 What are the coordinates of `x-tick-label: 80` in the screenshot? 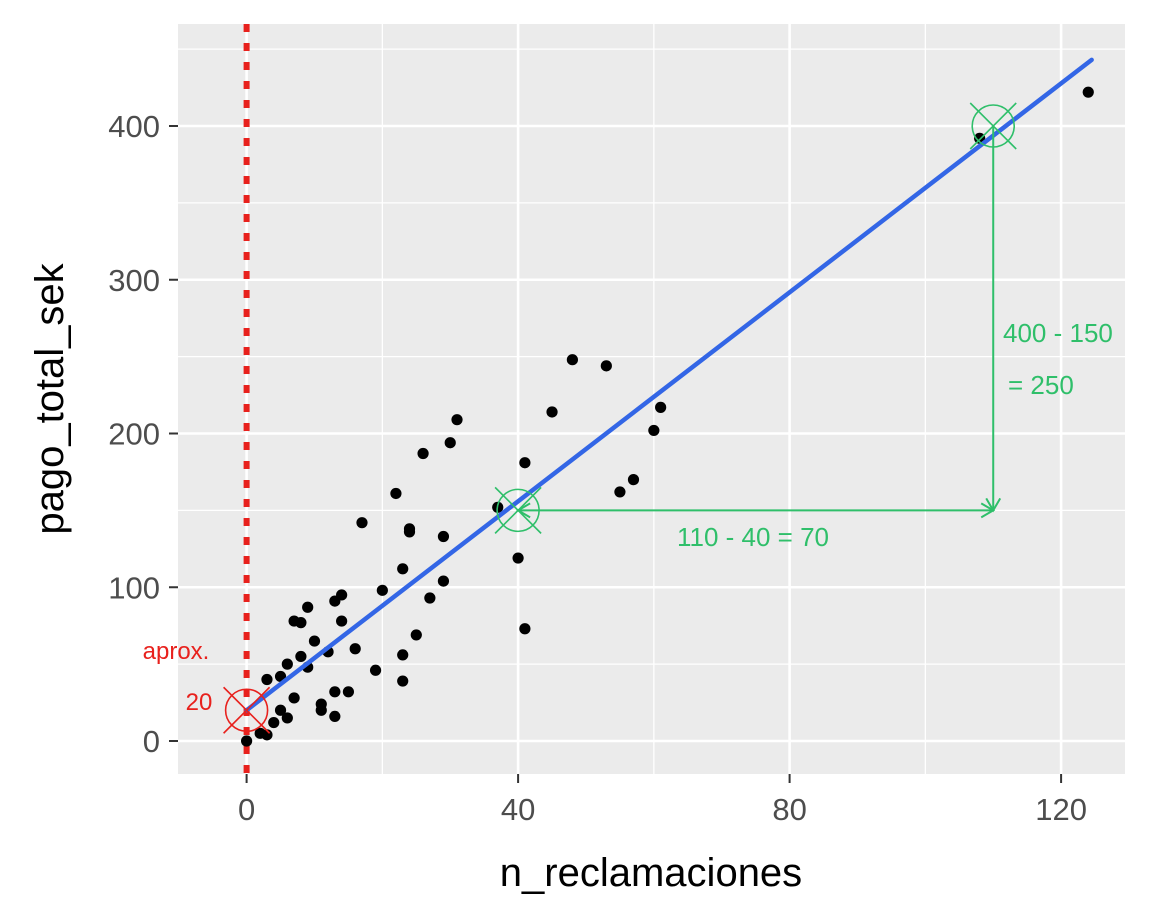 It's located at (789, 809).